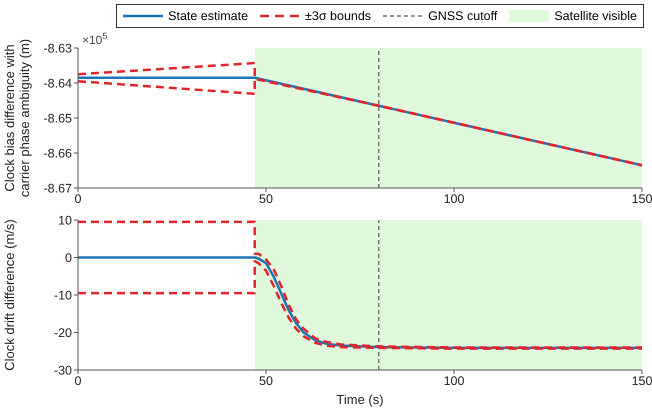 The width and height of the screenshot is (652, 418). What do you see at coordinates (595, 16) in the screenshot?
I see `legend-label: Satellite visible` at bounding box center [595, 16].